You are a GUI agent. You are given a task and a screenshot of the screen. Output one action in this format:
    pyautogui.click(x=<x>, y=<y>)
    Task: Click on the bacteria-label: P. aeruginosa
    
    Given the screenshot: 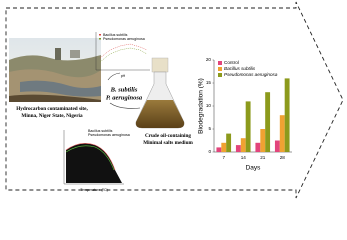 What is the action you would take?
    pyautogui.click(x=124, y=97)
    